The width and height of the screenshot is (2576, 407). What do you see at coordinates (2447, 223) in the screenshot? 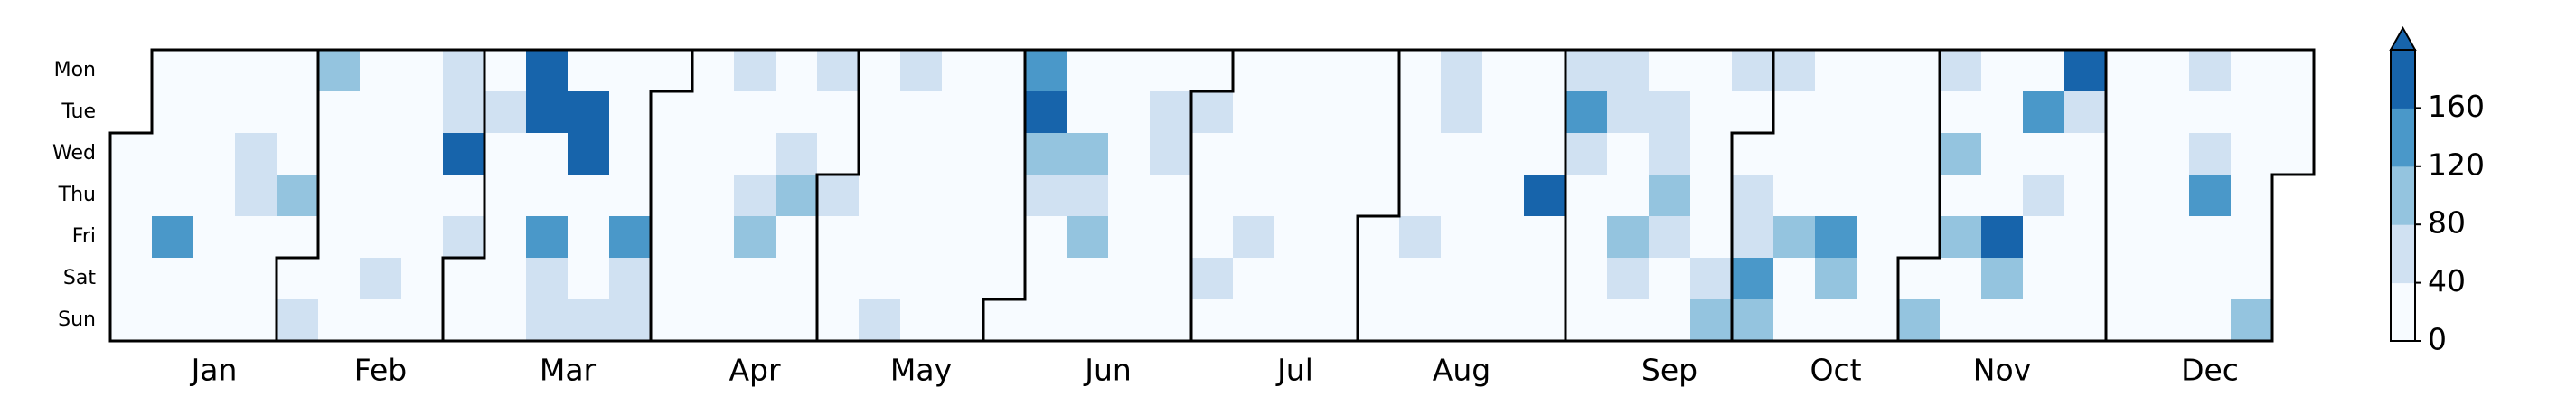
I see `colorbar-tick-label: 80` at bounding box center [2447, 223].